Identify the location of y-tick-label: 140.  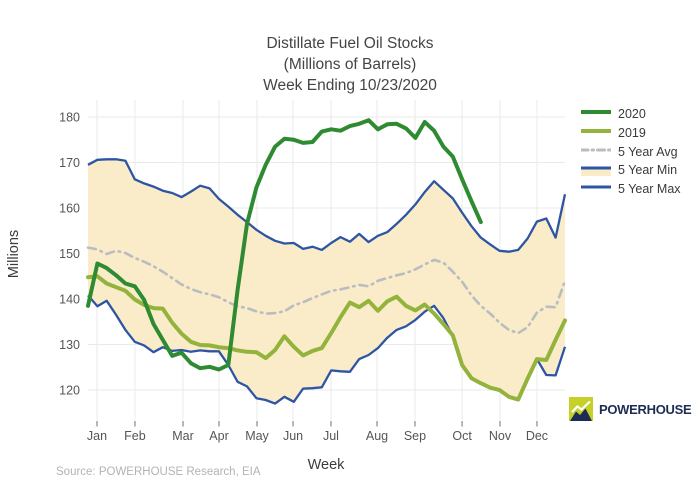
(69, 300).